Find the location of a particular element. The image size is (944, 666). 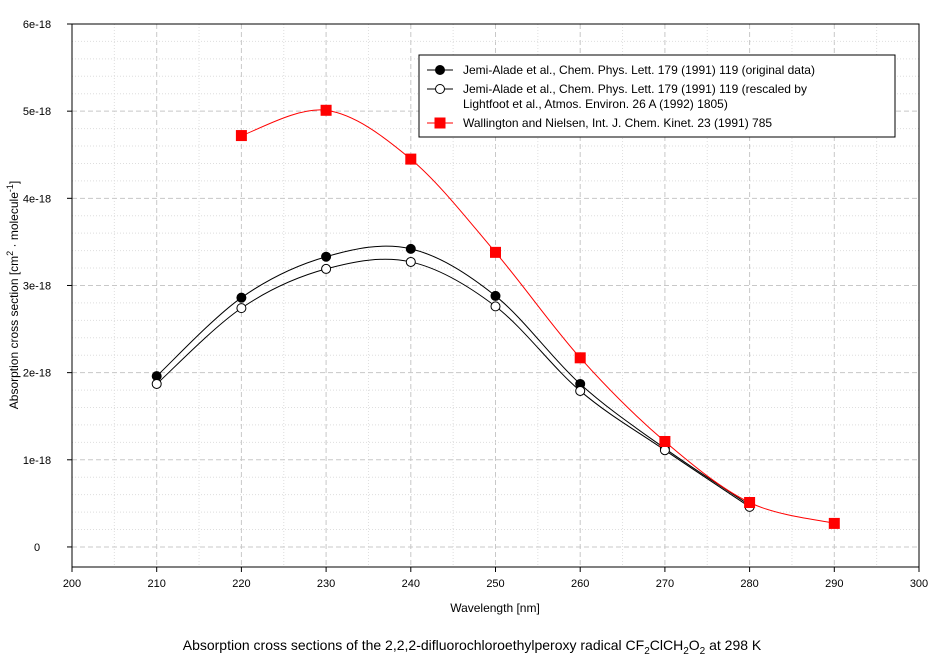

x-tick-label: 270 is located at coordinates (665, 584).